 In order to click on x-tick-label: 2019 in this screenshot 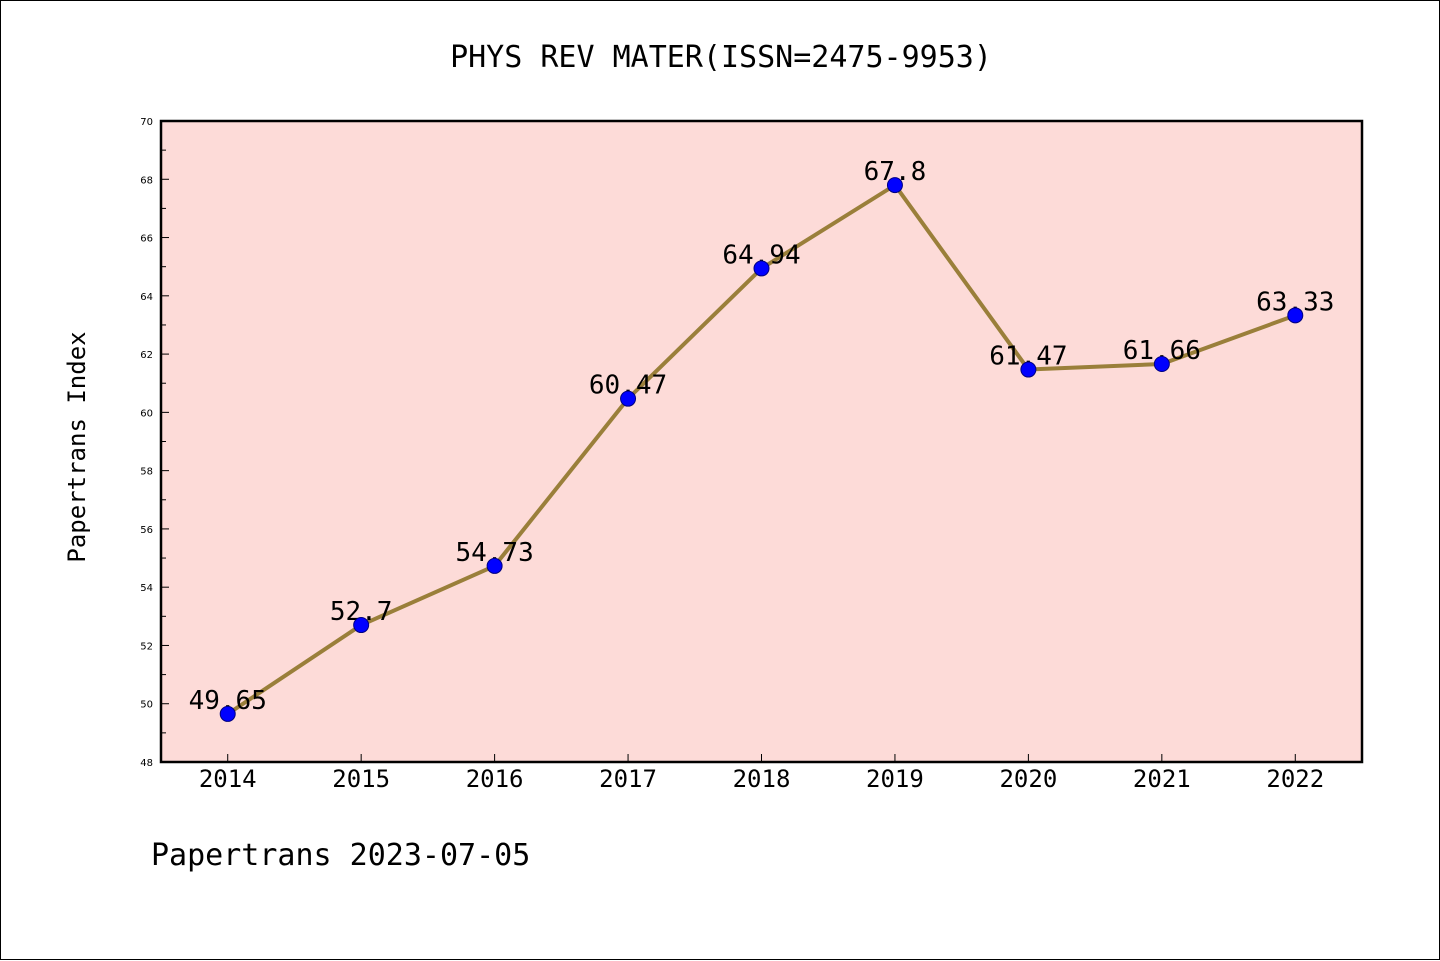, I will do `click(895, 779)`.